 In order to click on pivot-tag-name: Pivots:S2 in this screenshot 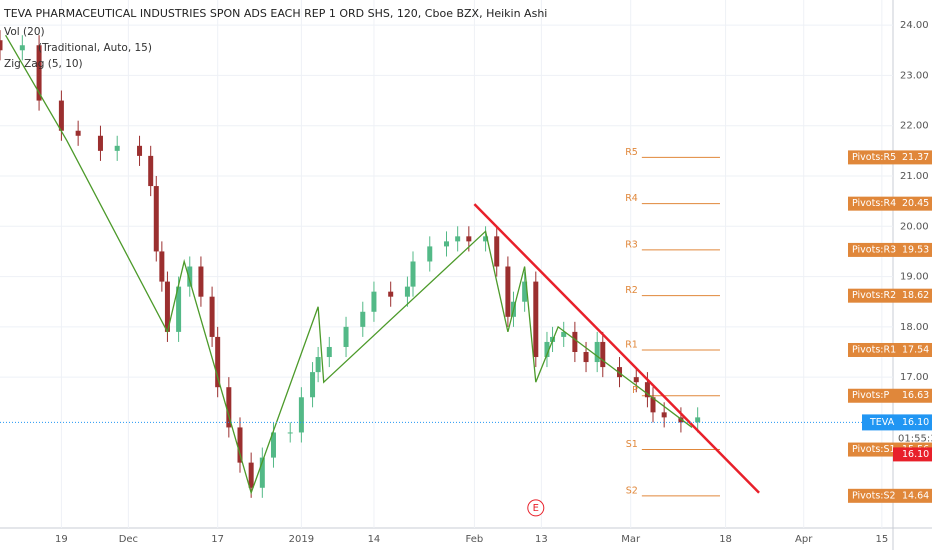, I will do `click(874, 495)`.